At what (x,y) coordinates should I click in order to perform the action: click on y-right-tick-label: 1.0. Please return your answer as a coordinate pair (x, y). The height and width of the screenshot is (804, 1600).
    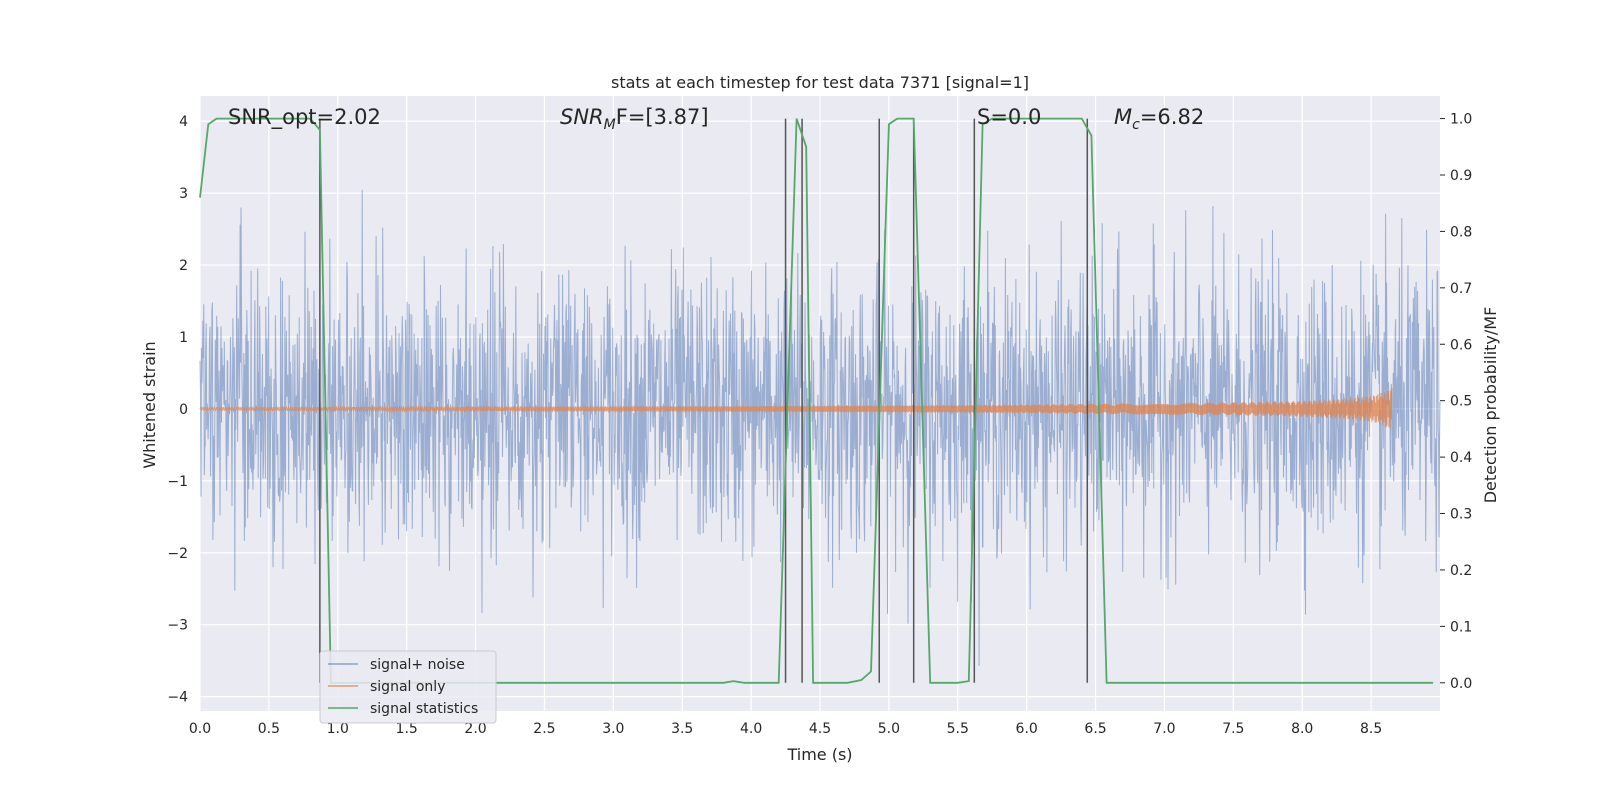
    Looking at the image, I should click on (1461, 120).